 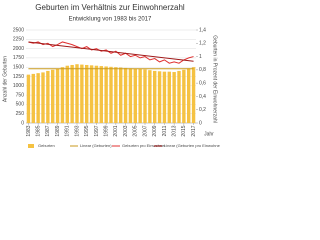 What do you see at coordinates (87, 130) in the screenshot?
I see `x-tick-label: 1995` at bounding box center [87, 130].